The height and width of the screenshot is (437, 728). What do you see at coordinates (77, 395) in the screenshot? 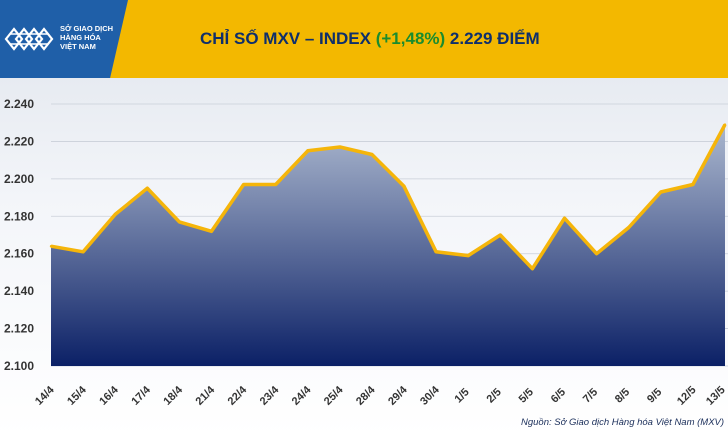
I see `x-tick-label: 15/4` at bounding box center [77, 395].